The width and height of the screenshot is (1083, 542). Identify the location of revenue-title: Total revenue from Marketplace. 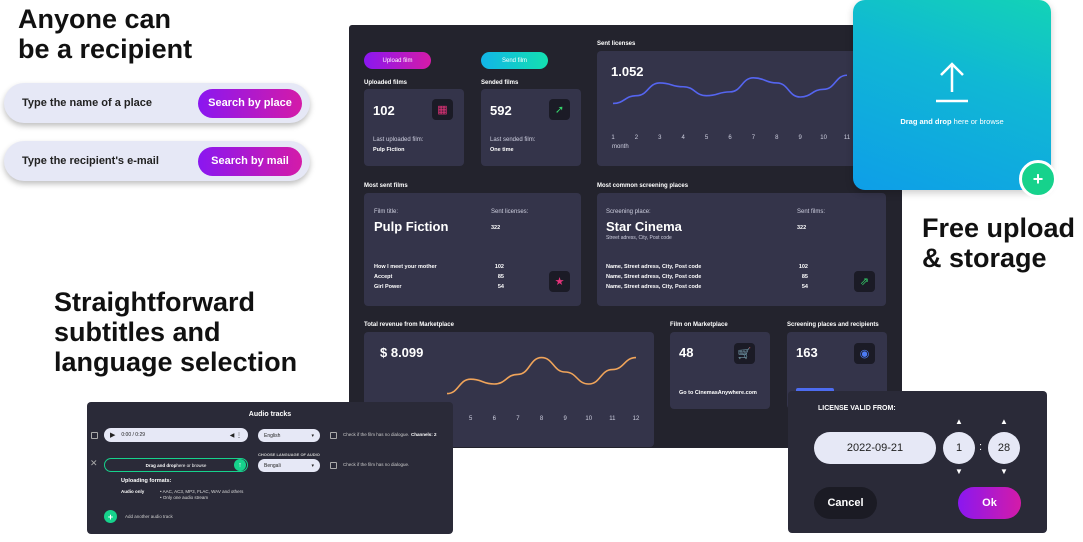
(409, 325).